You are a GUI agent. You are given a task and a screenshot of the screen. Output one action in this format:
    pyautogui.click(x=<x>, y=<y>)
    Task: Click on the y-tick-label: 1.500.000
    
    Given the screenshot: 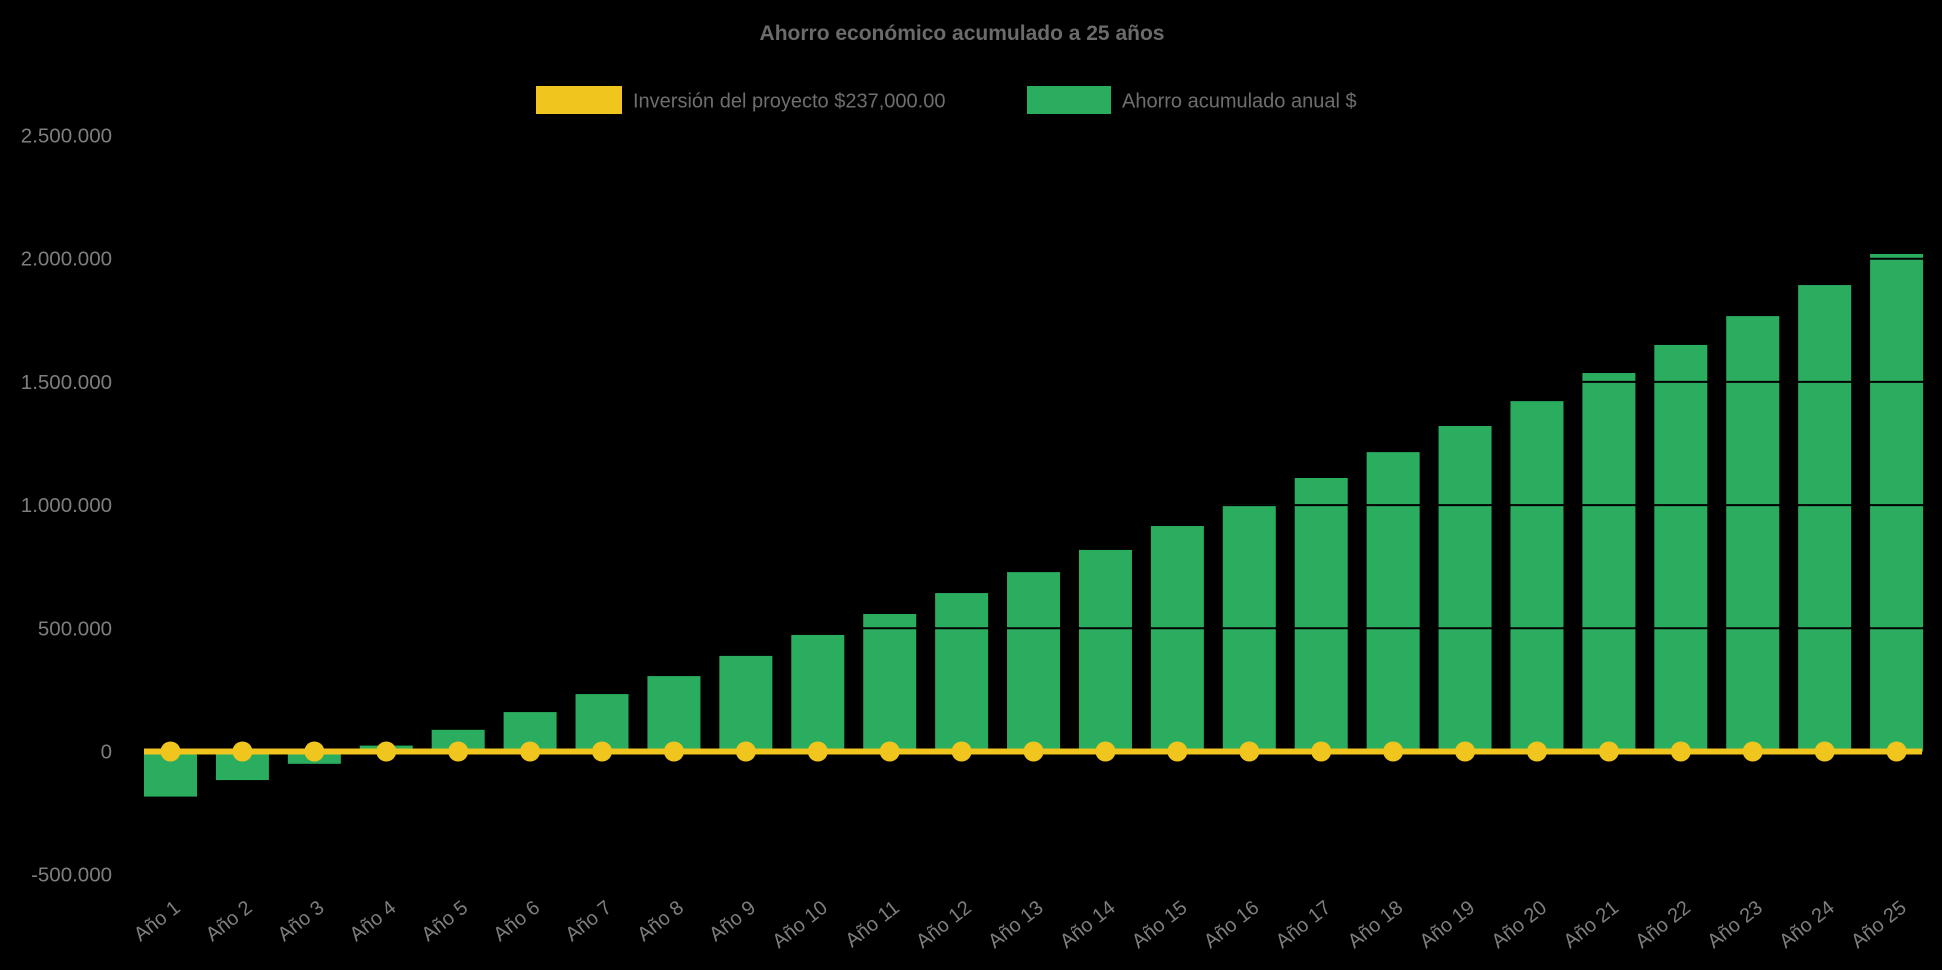 What is the action you would take?
    pyautogui.click(x=66, y=382)
    